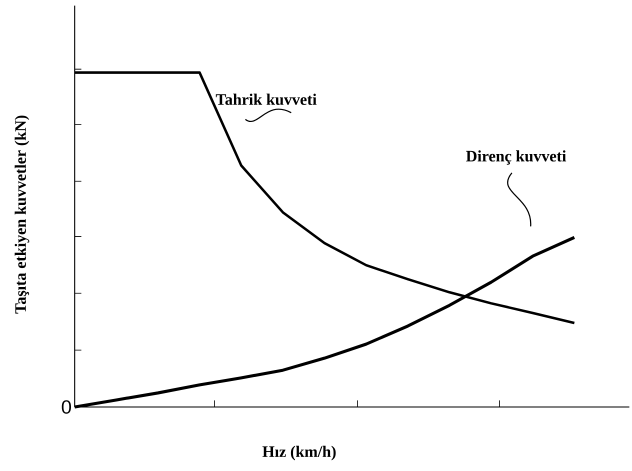  What do you see at coordinates (66, 407) in the screenshot?
I see `text: 0` at bounding box center [66, 407].